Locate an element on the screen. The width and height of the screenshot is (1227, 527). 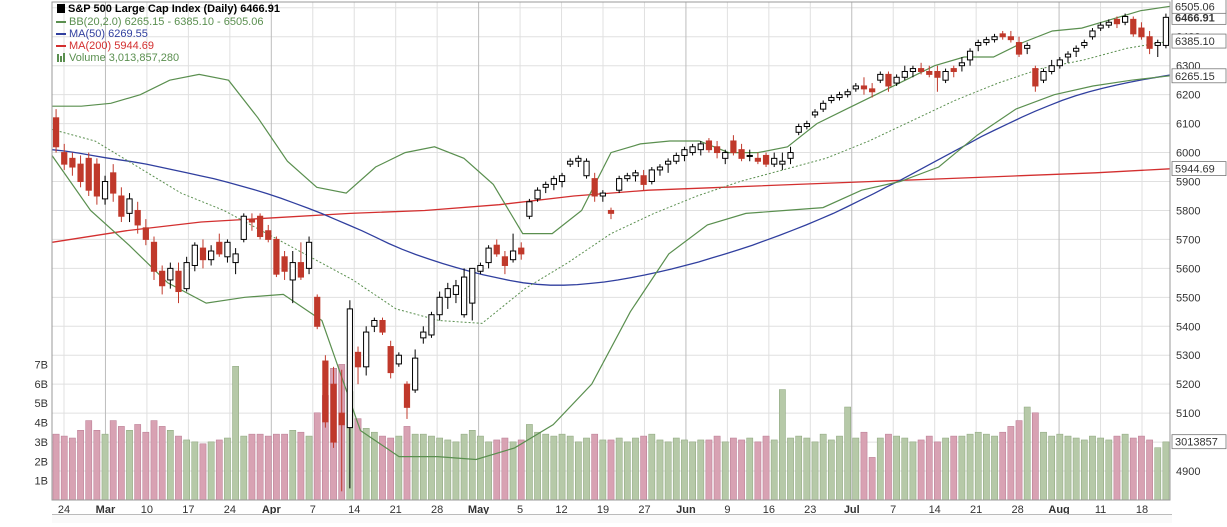
price-tag-label: 5944.69 is located at coordinates (1195, 170).